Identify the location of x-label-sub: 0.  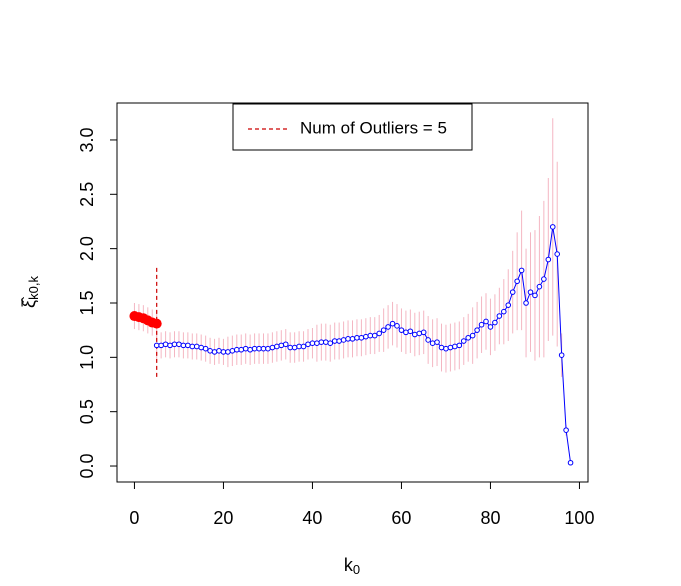
(356, 569).